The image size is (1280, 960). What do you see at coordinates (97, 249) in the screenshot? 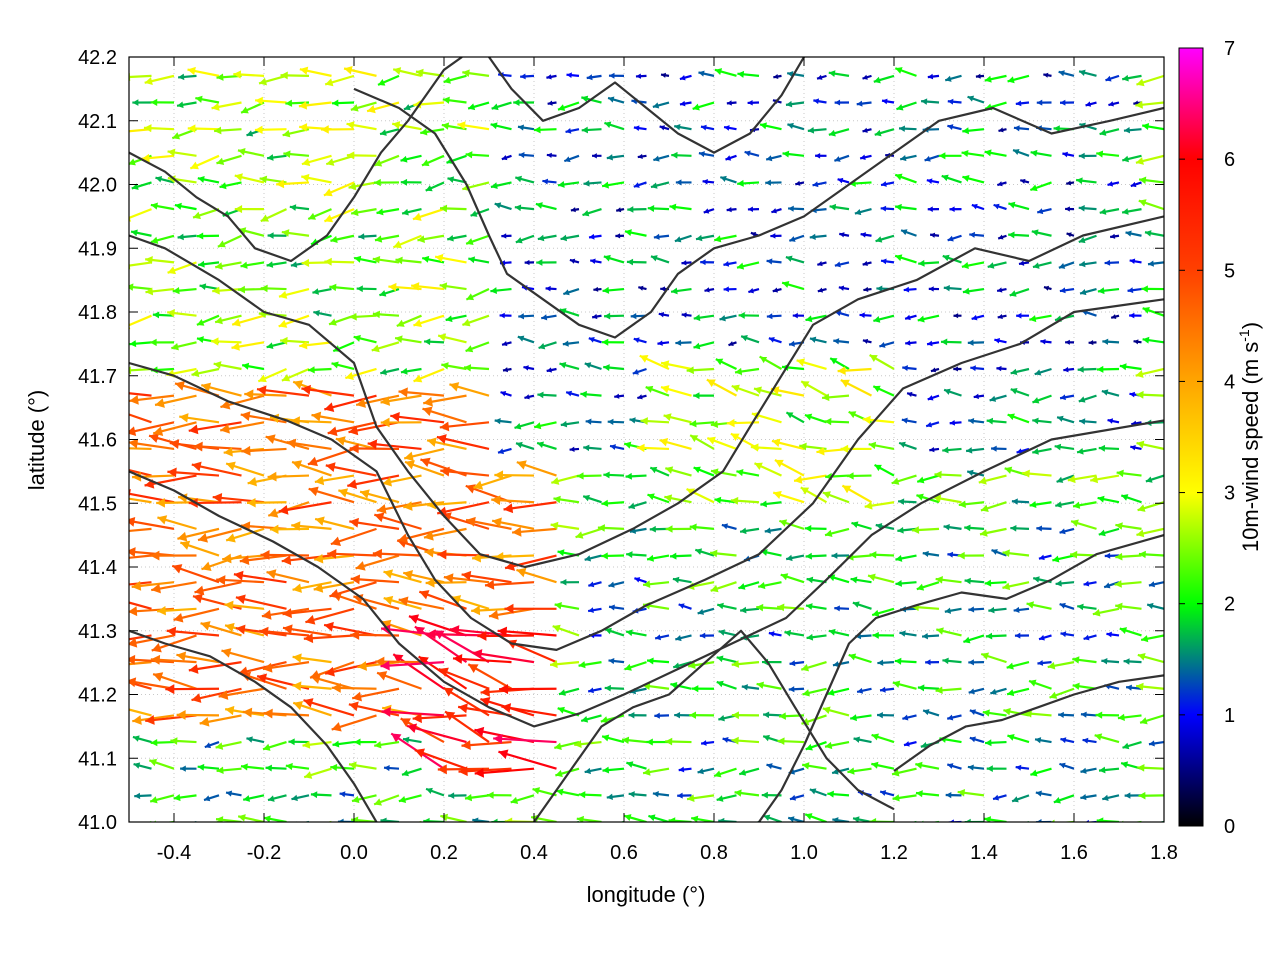
I see `y-tick-label: 41.9` at bounding box center [97, 249].